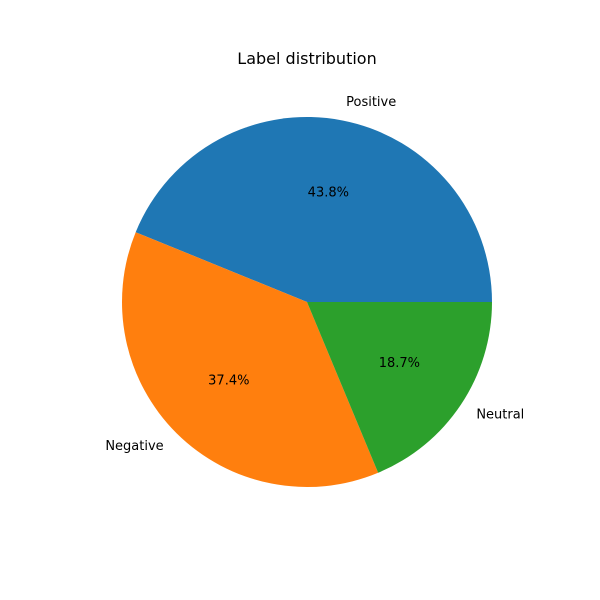 The width and height of the screenshot is (600, 600). What do you see at coordinates (306, 58) in the screenshot?
I see `chart-title: Label distribution` at bounding box center [306, 58].